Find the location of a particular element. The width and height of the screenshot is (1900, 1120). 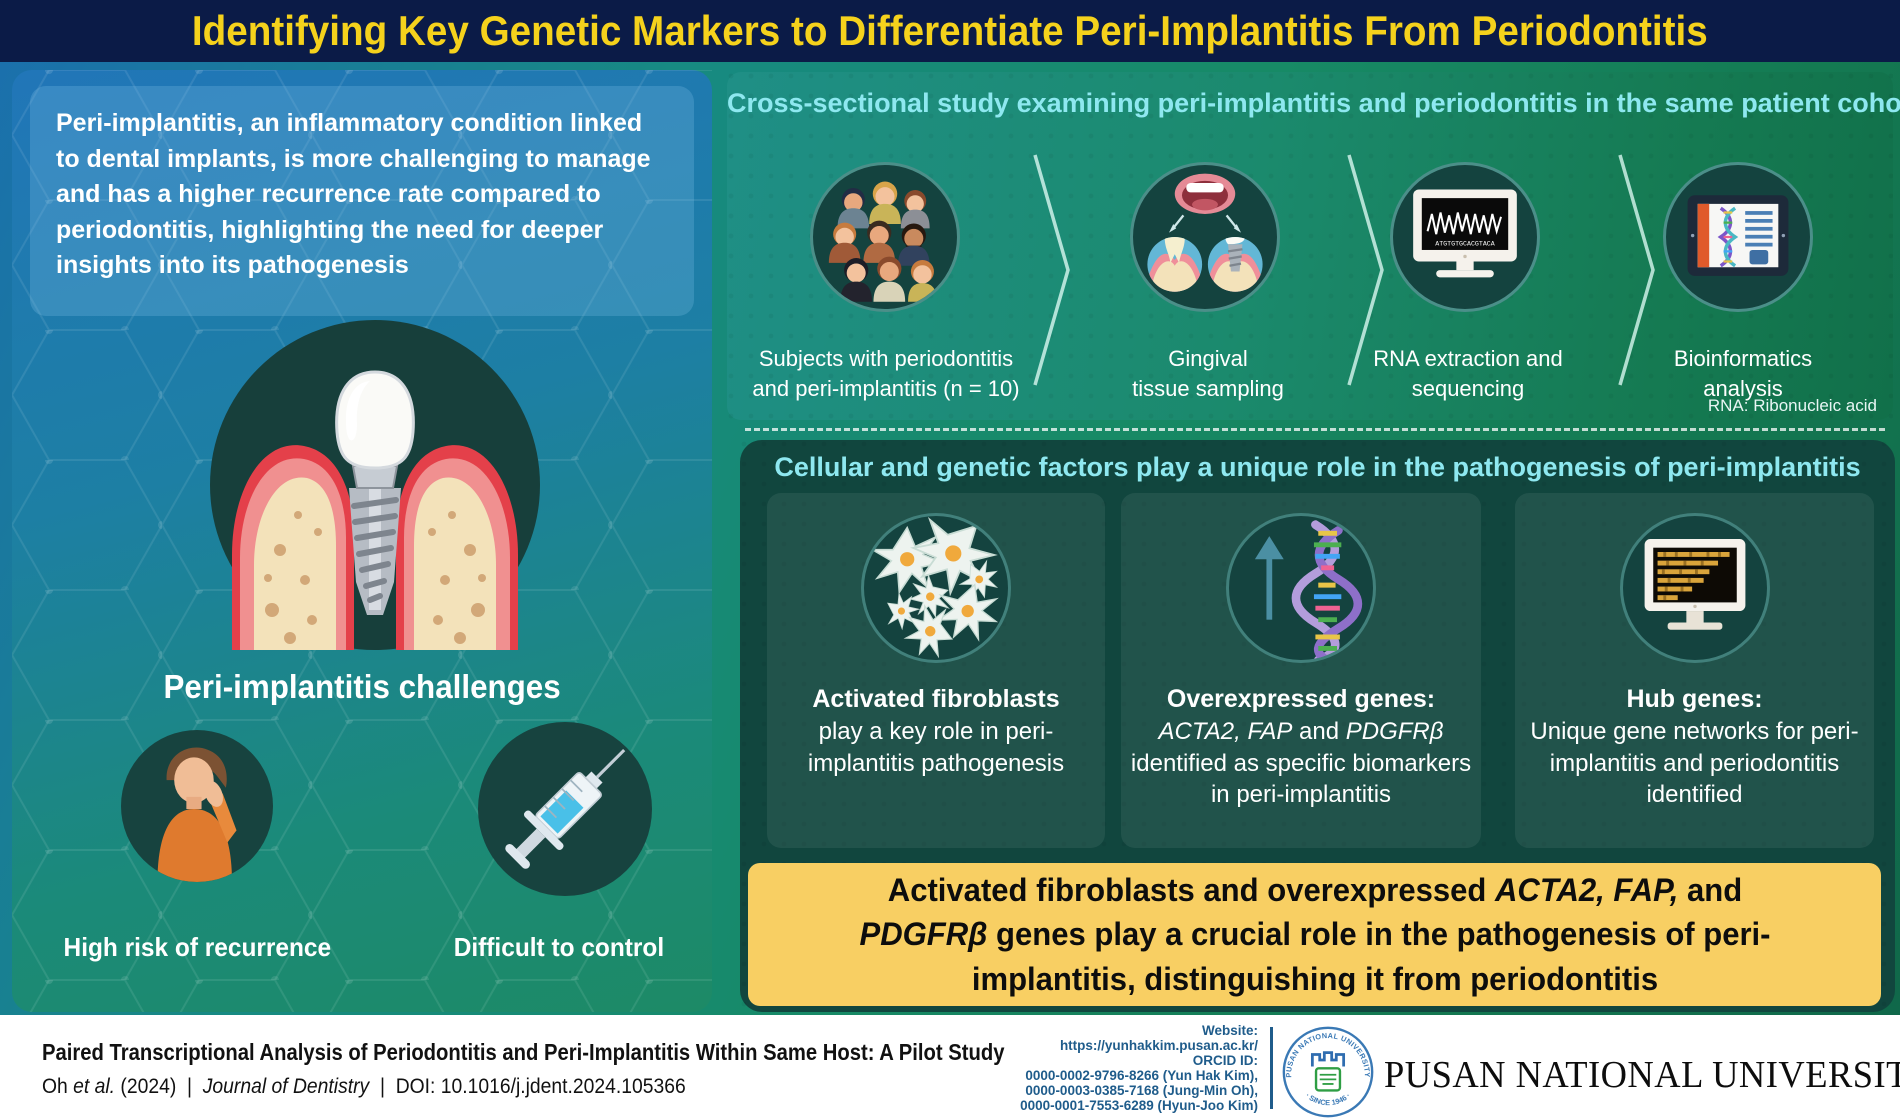

orcid-entry: 0000-0002-9796-8266 (Yun Hak Kim), is located at coordinates (1141, 1075).